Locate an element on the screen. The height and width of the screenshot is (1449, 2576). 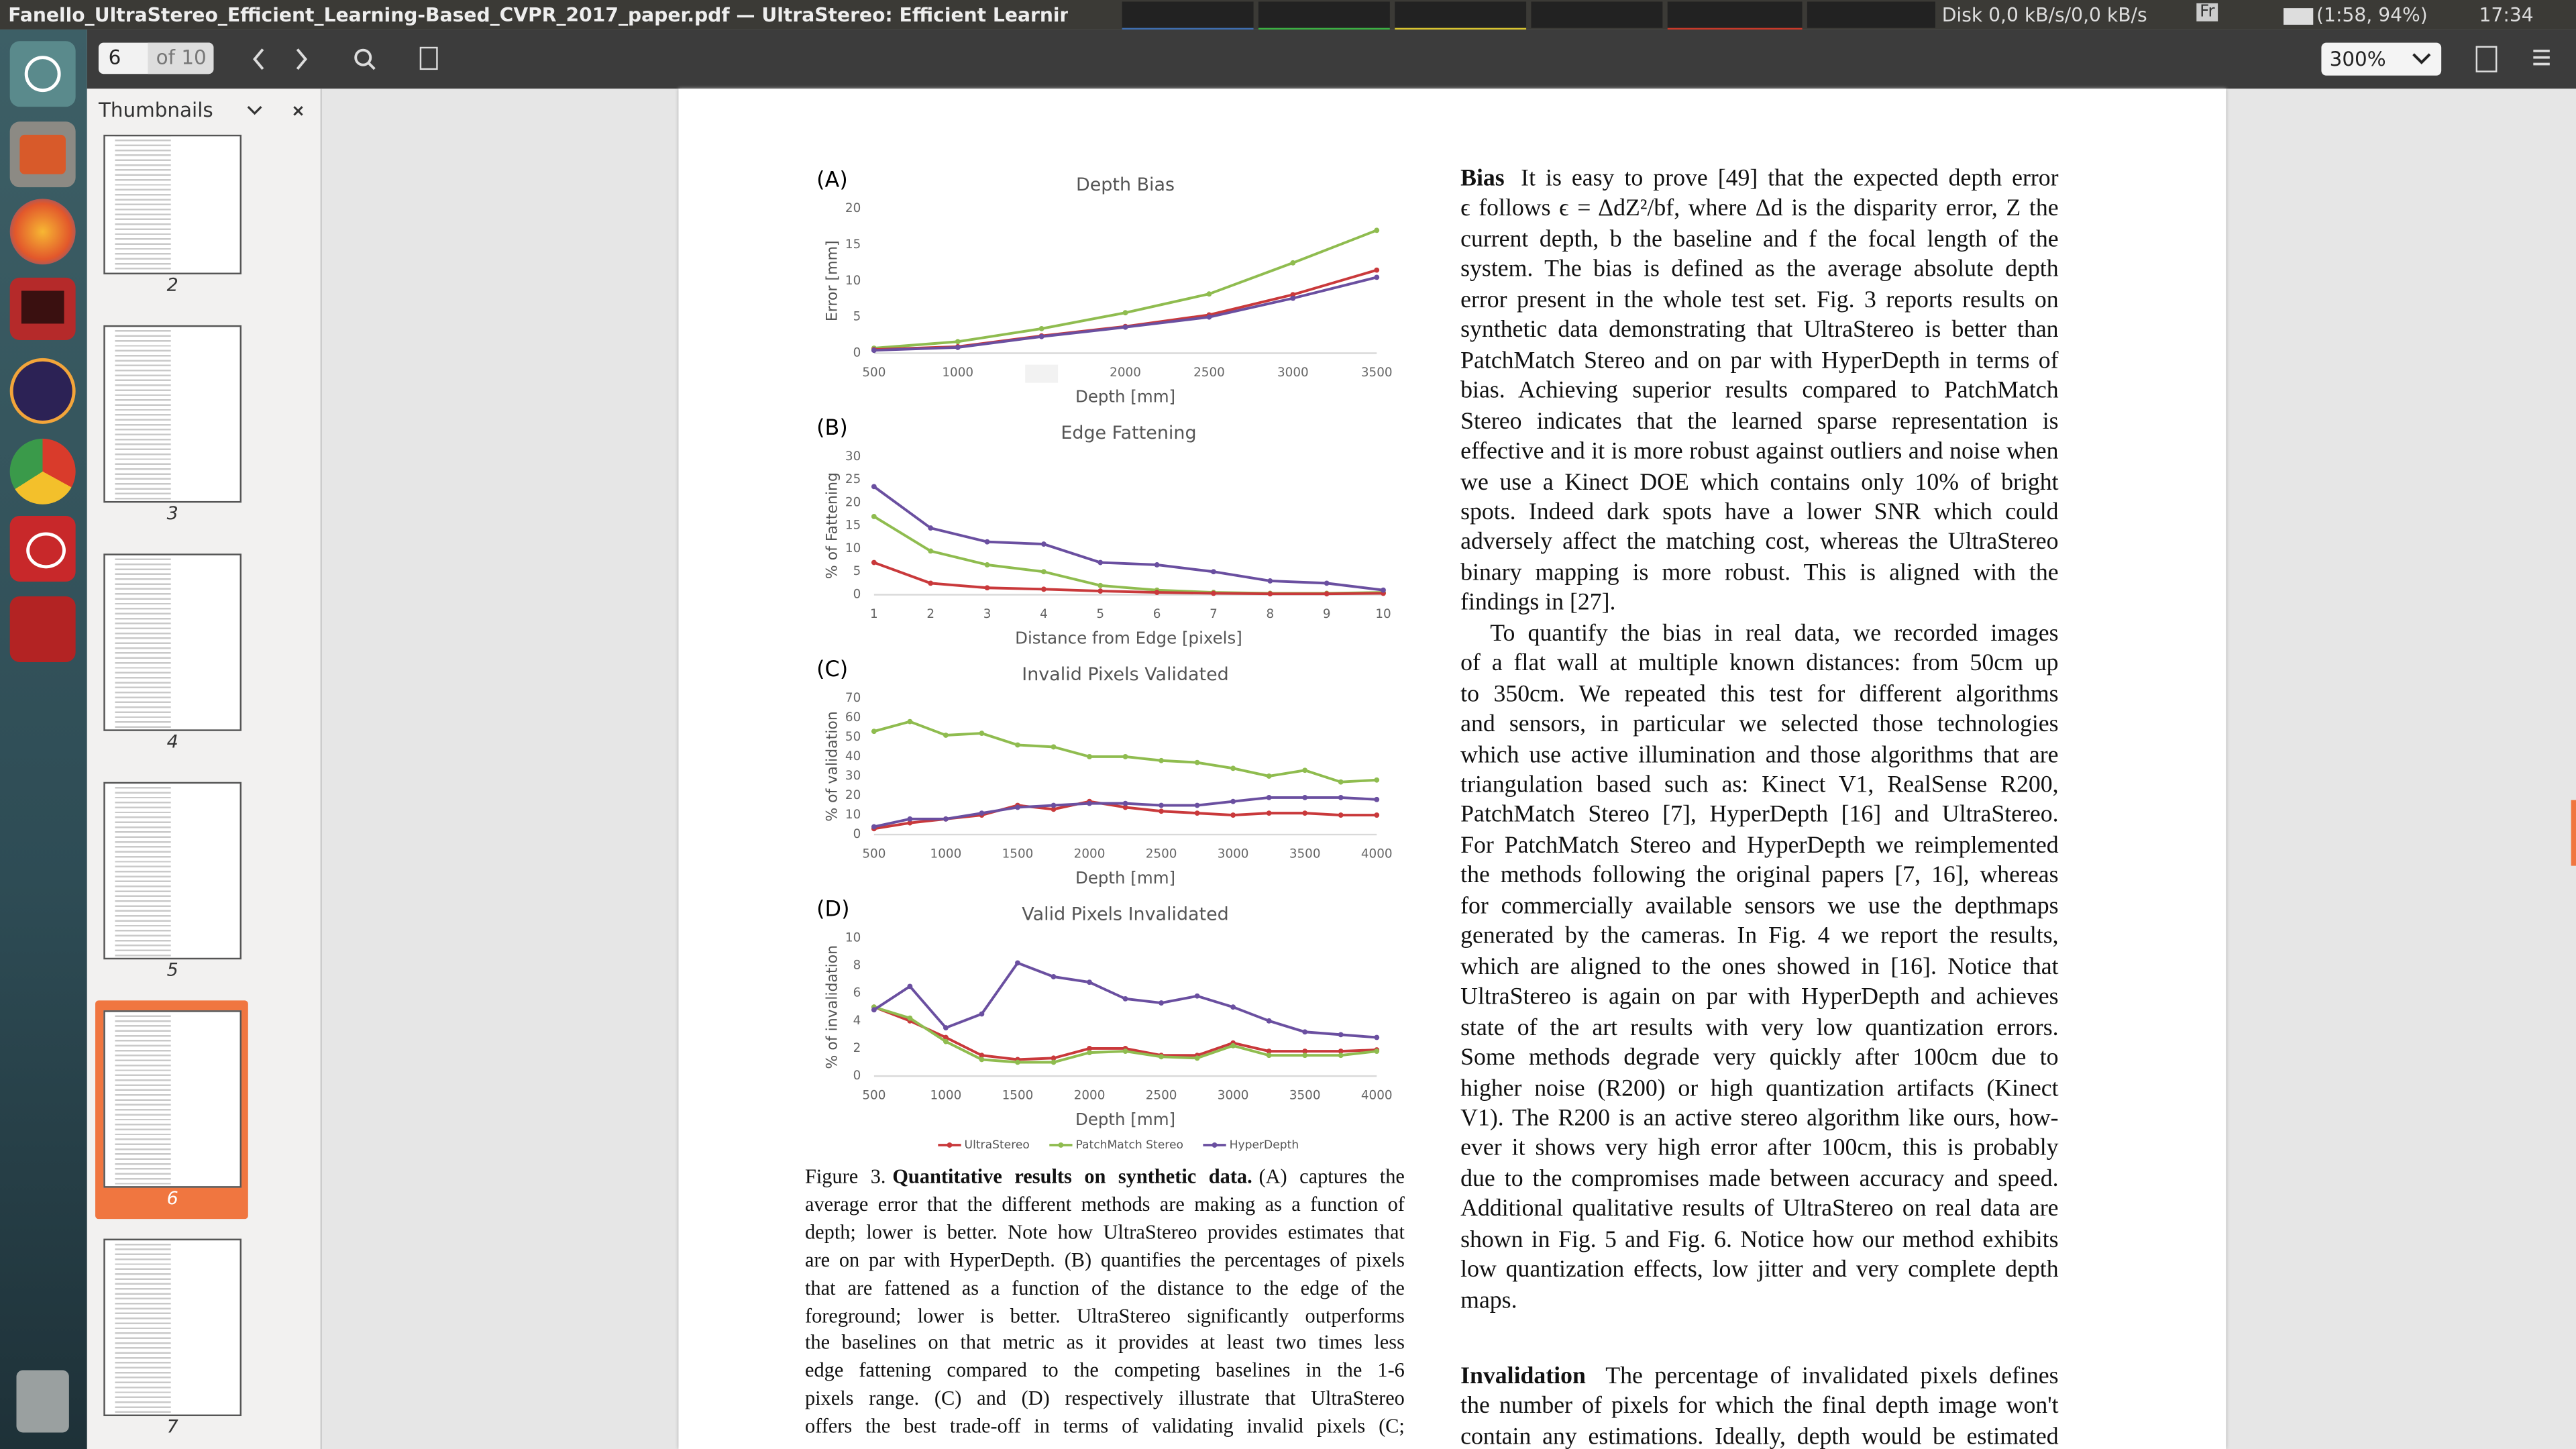
keyboard-indicator: Fr is located at coordinates (2207, 12).